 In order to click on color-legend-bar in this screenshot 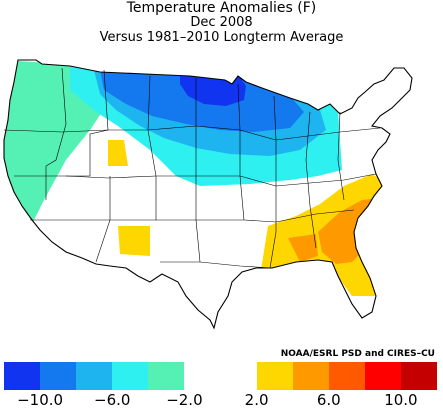, I will do `click(220, 376)`.